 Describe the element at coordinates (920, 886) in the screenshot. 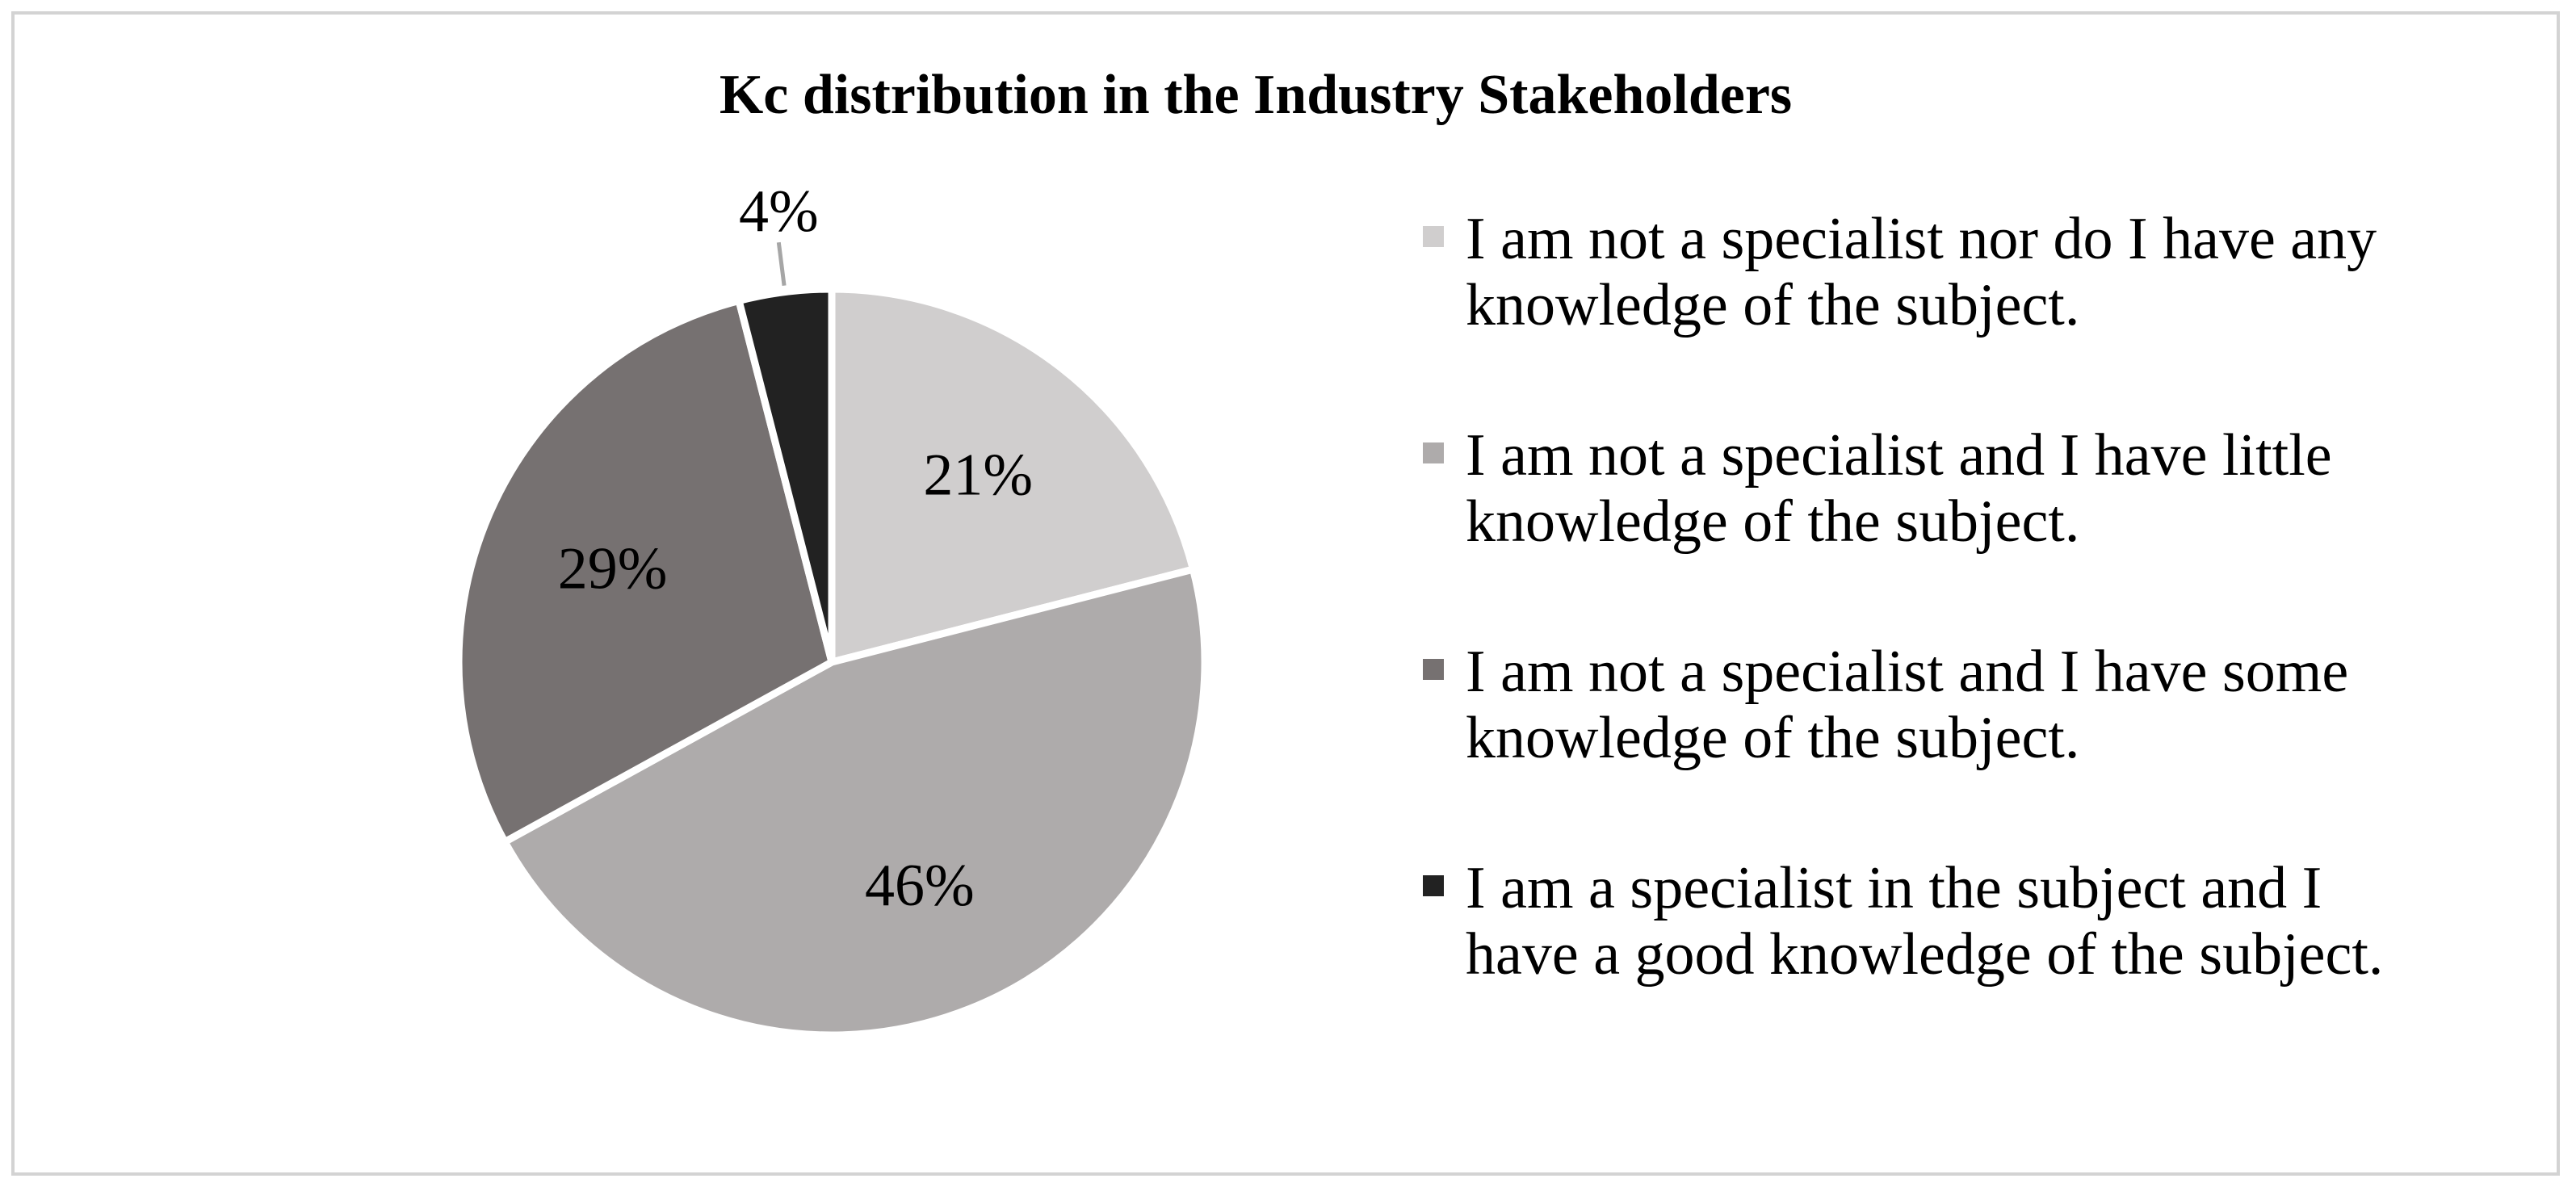

I see `slice-label-2: 46%` at that location.